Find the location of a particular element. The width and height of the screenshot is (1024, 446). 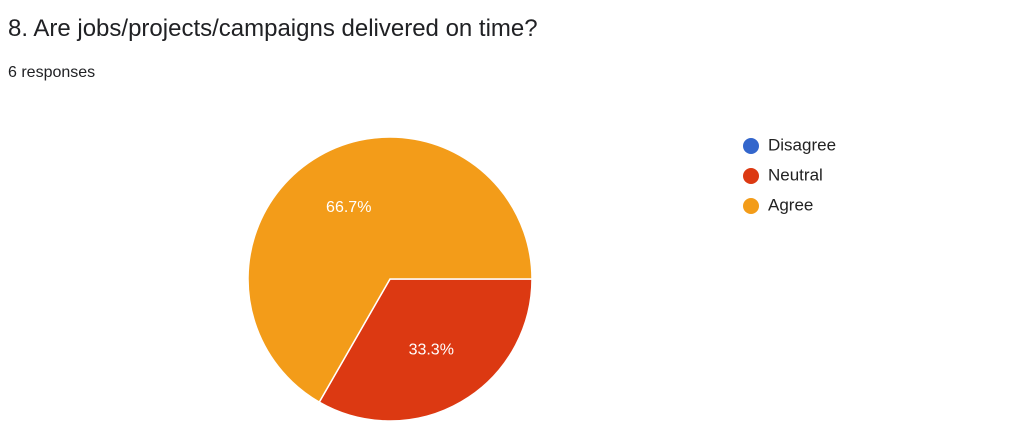

value-label: 66.7% is located at coordinates (348, 207).